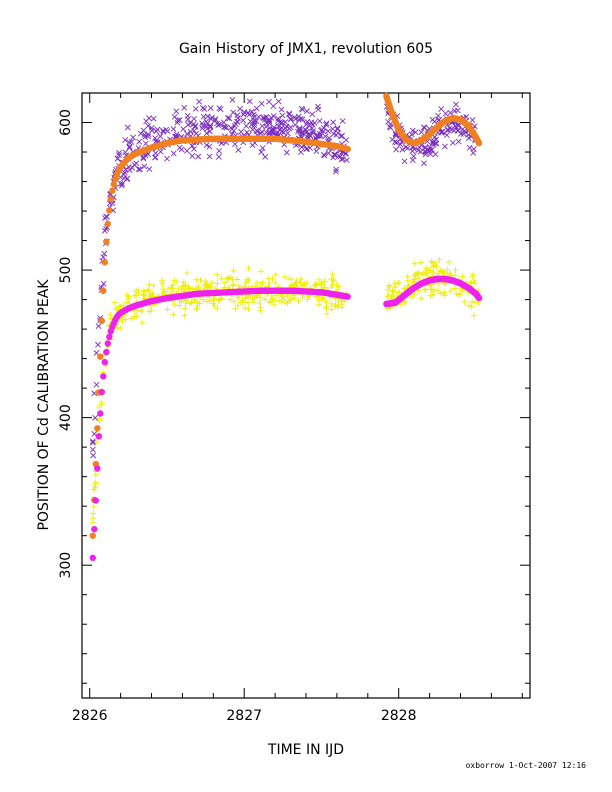 Image resolution: width=612 pixels, height=792 pixels. What do you see at coordinates (66, 270) in the screenshot?
I see `y-tick-label: 500` at bounding box center [66, 270].